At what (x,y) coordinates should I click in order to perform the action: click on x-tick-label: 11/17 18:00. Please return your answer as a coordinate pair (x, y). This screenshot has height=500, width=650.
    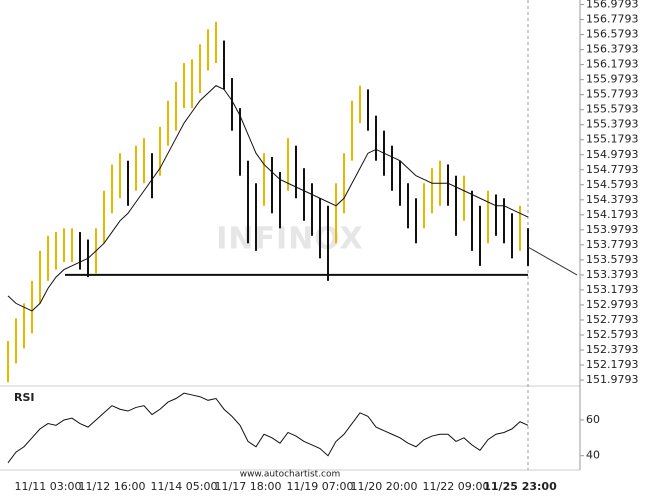
    Looking at the image, I should click on (248, 486).